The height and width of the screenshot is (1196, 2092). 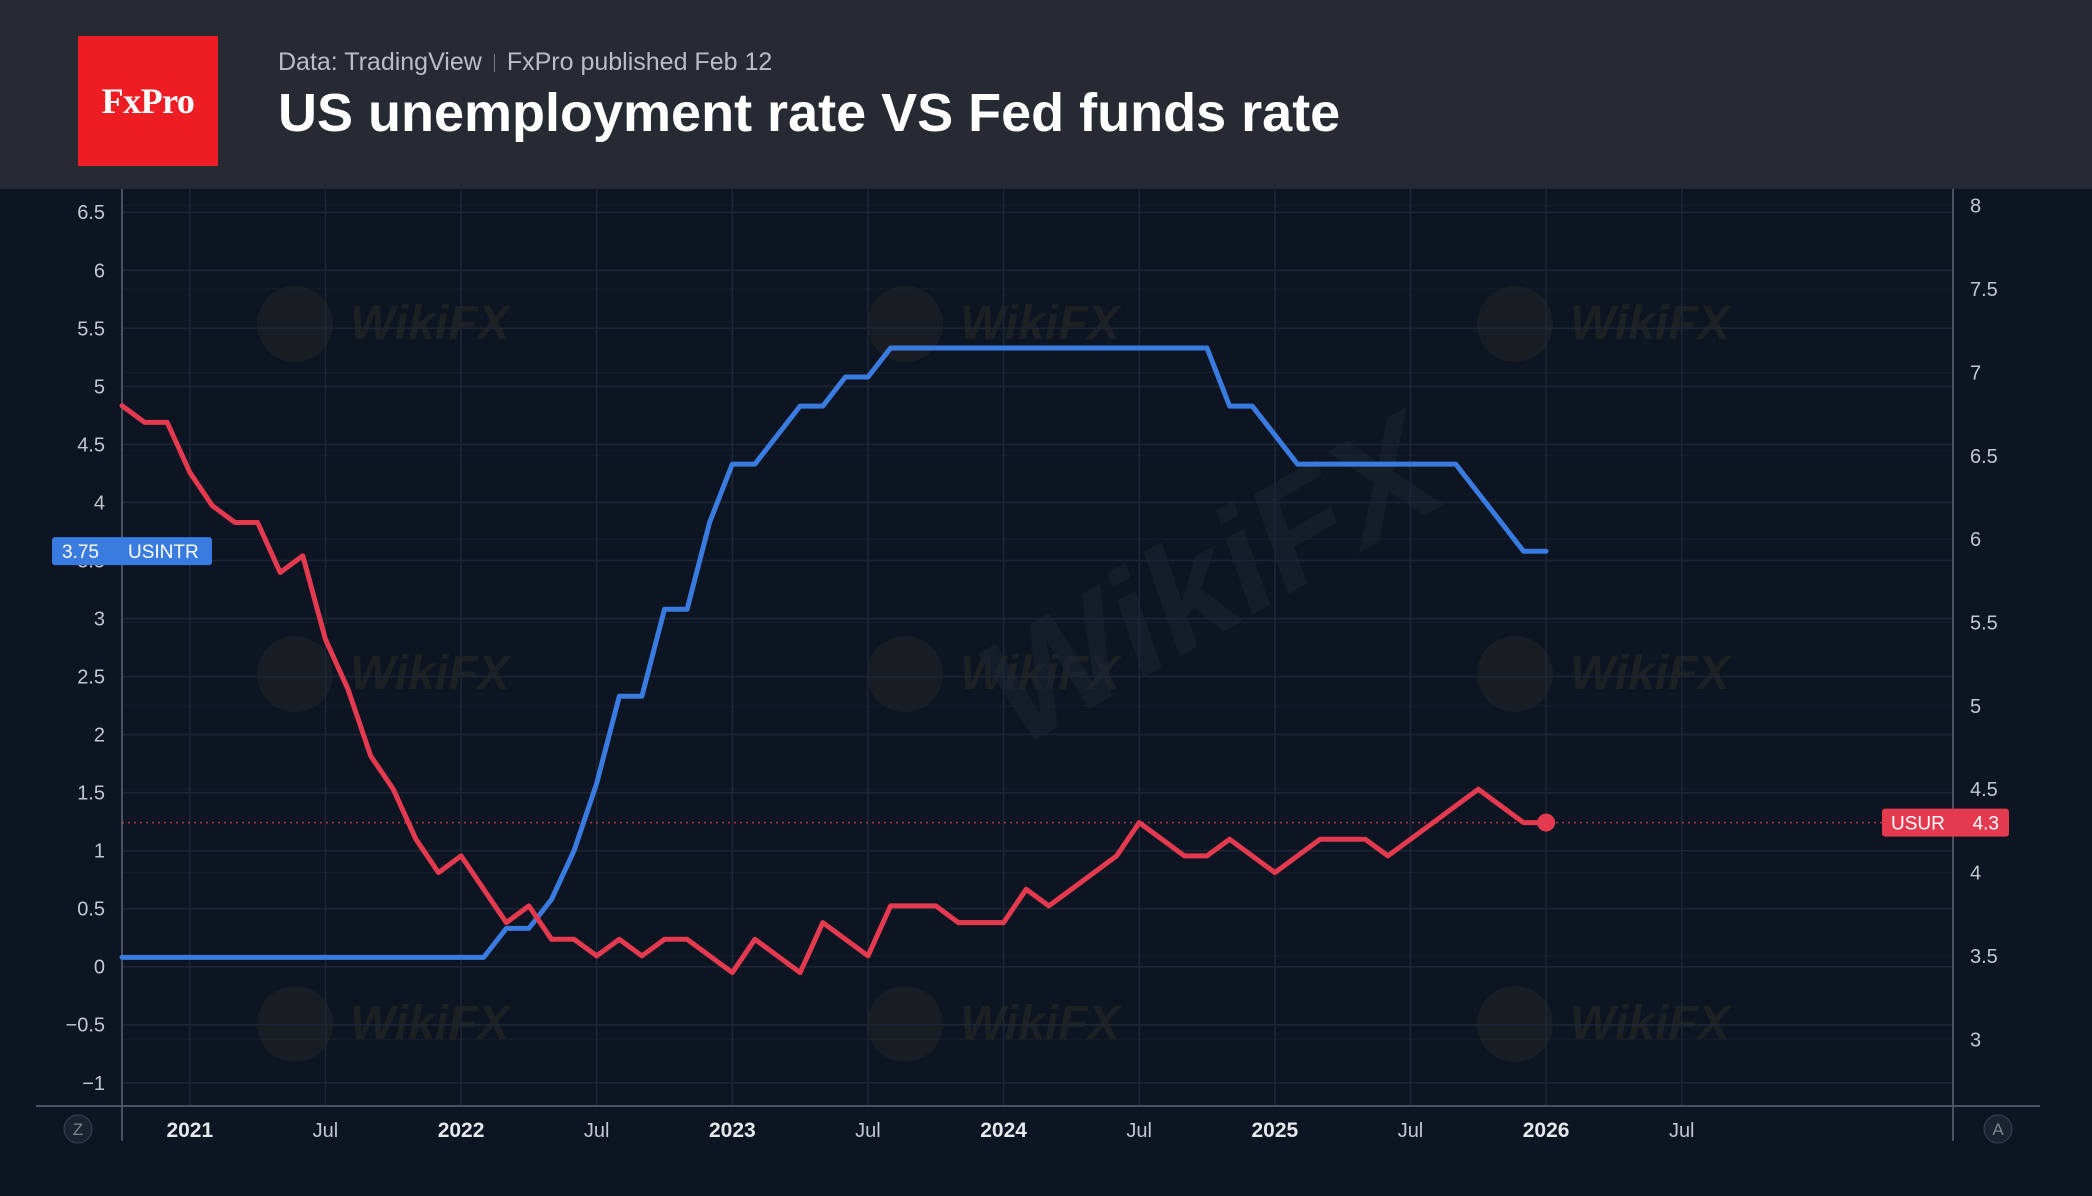 What do you see at coordinates (99, 503) in the screenshot?
I see `left-axis-tick-label: 4` at bounding box center [99, 503].